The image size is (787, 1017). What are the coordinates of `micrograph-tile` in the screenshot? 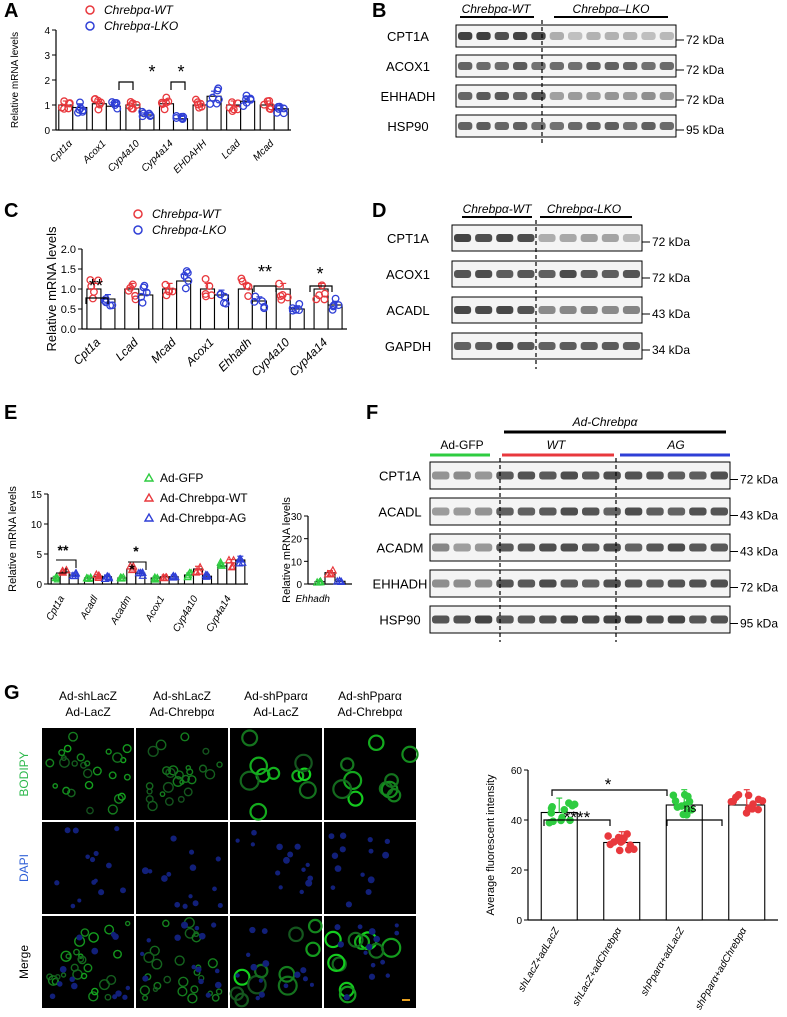 It's located at (276, 962).